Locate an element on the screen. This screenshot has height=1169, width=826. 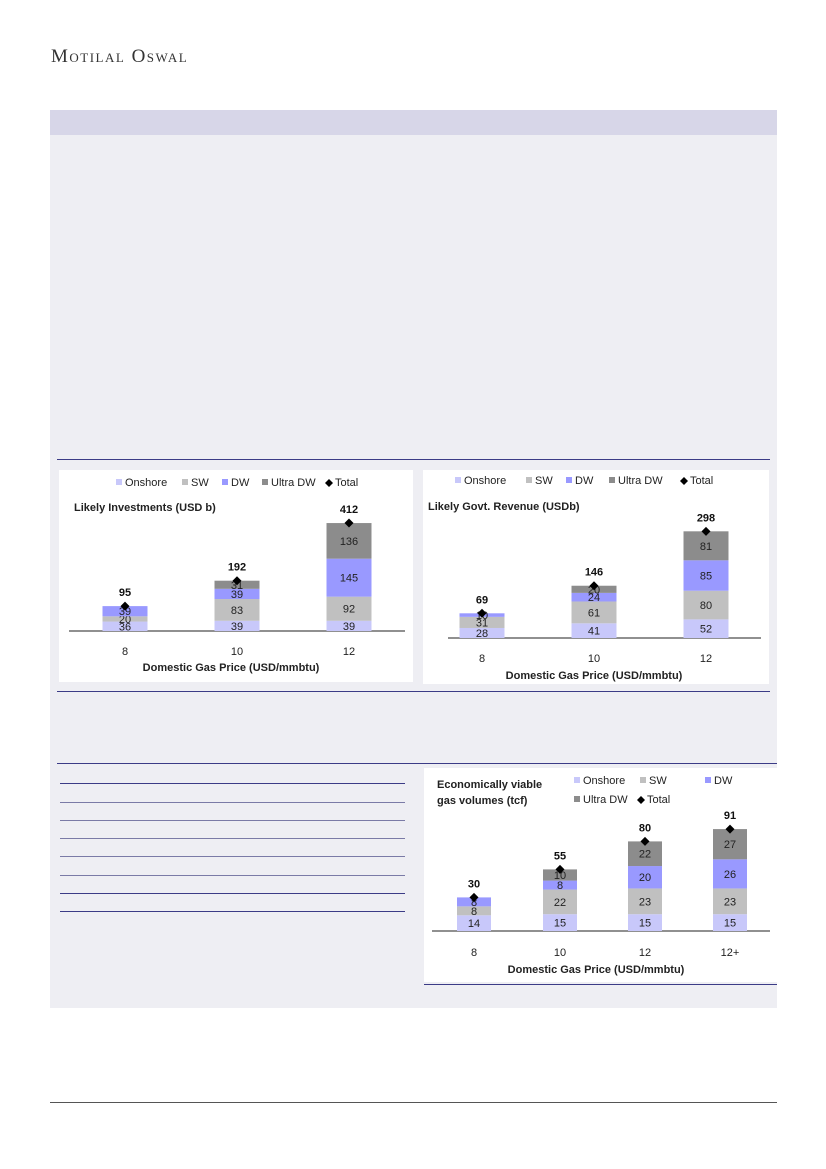
brand-logo: Motilal Oswal is located at coordinates (120, 56).